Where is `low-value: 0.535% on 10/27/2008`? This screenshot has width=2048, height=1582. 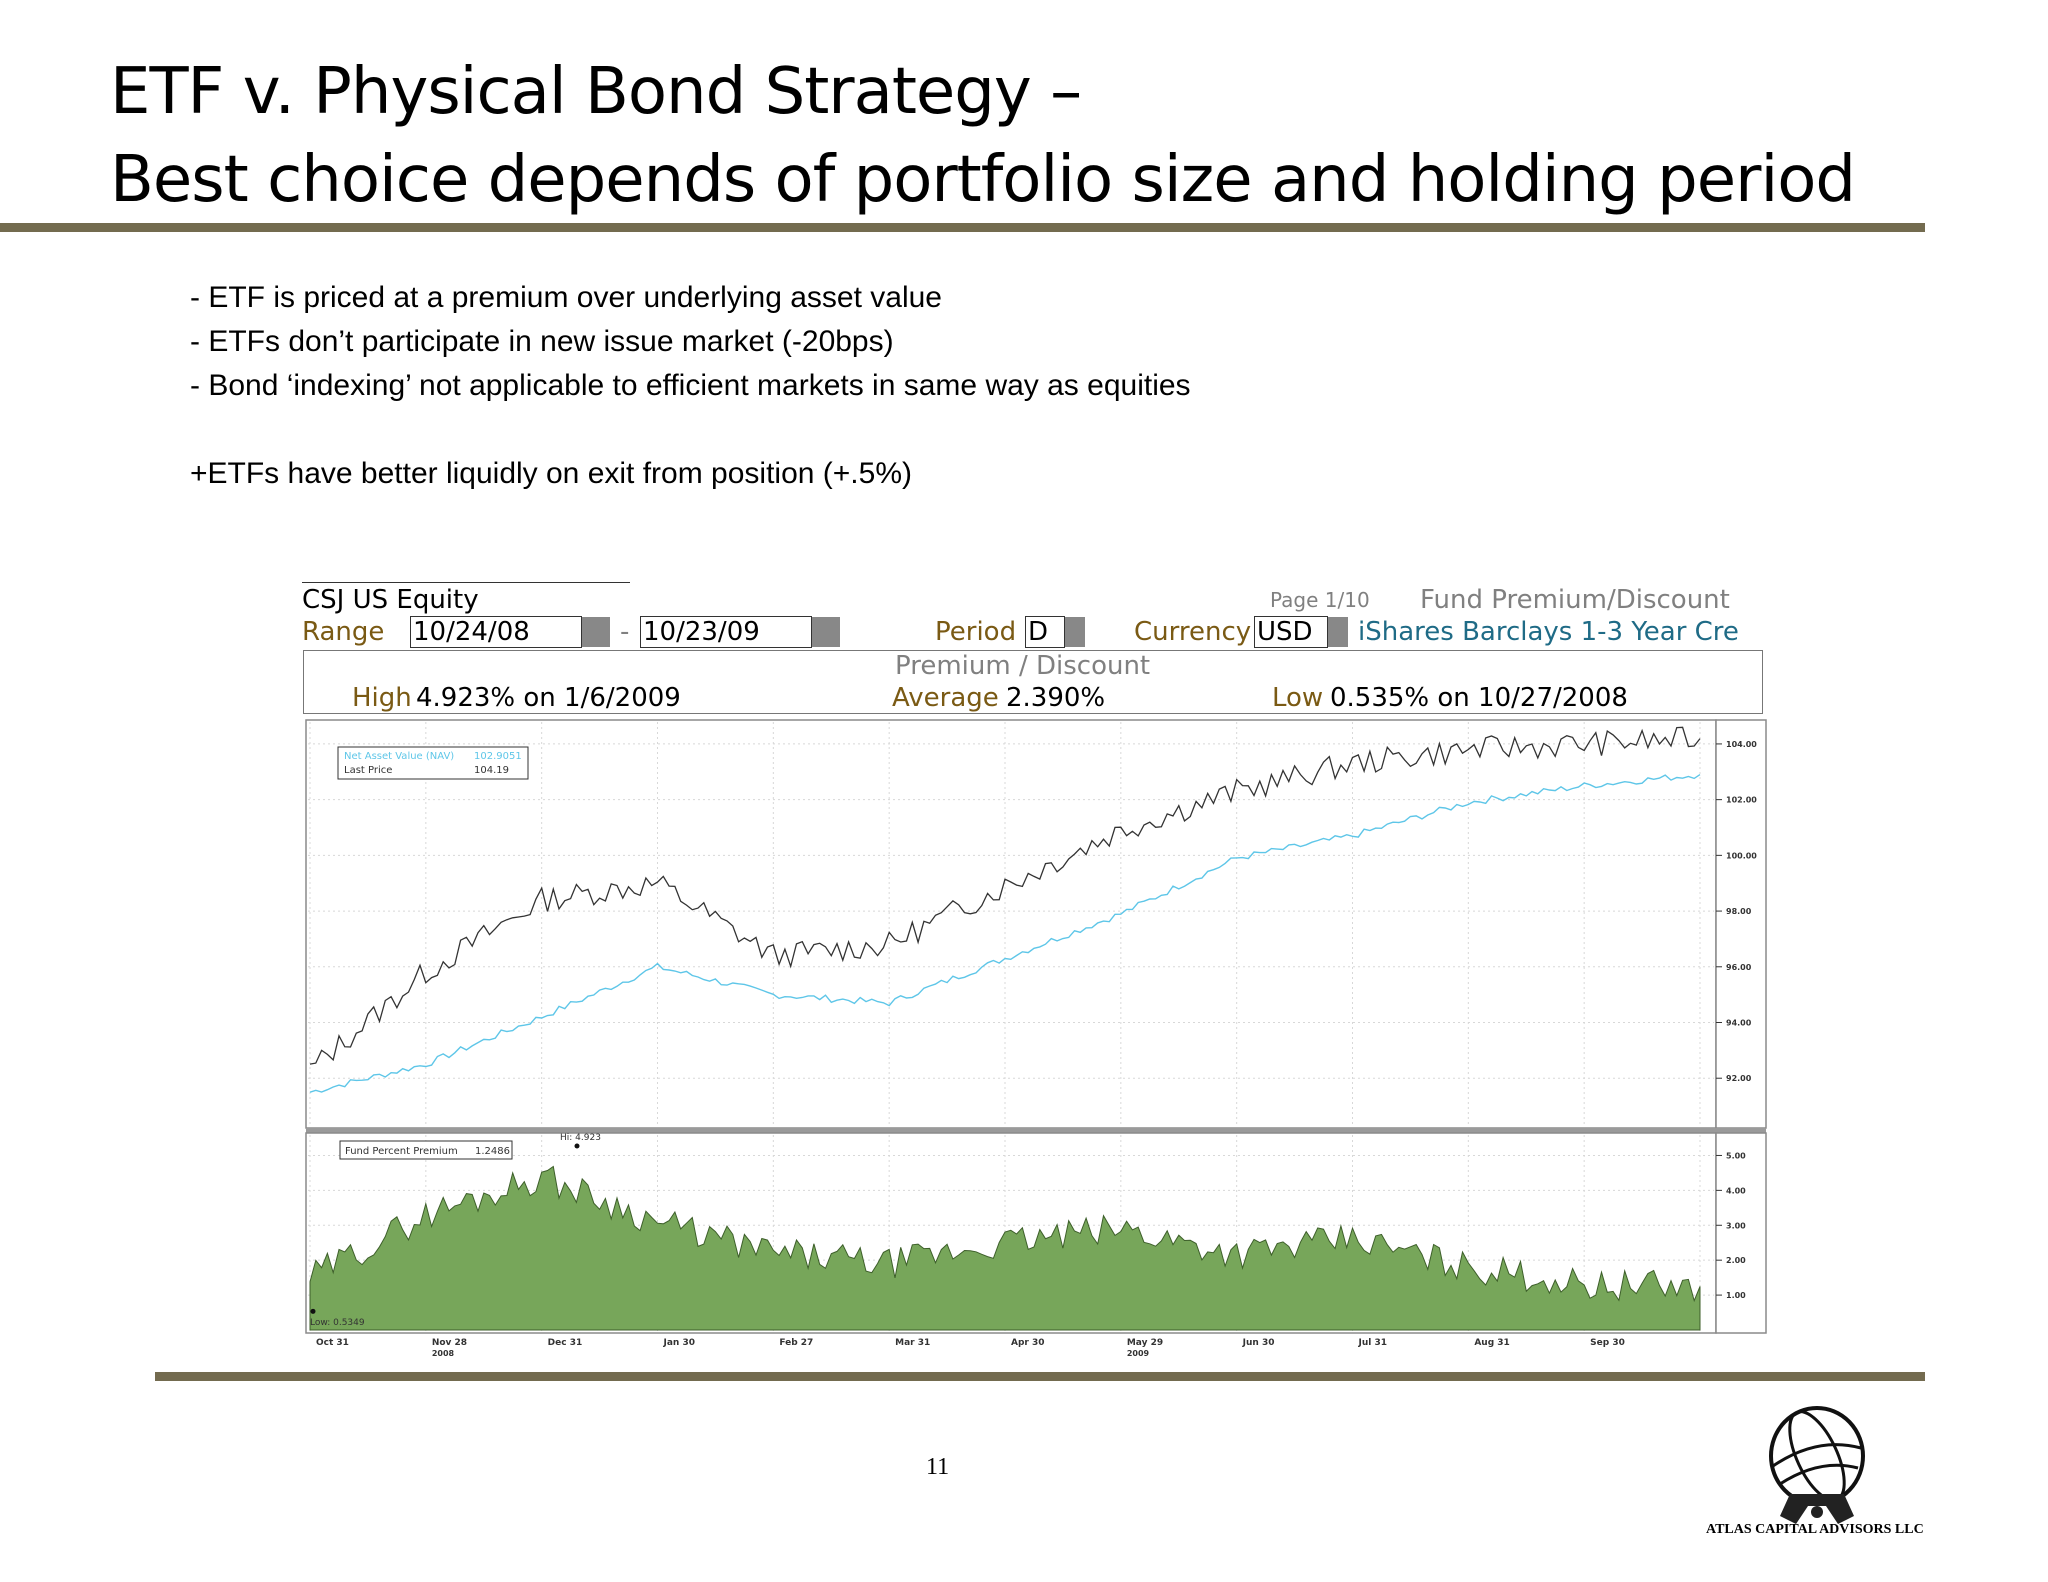 low-value: 0.535% on 10/27/2008 is located at coordinates (1479, 698).